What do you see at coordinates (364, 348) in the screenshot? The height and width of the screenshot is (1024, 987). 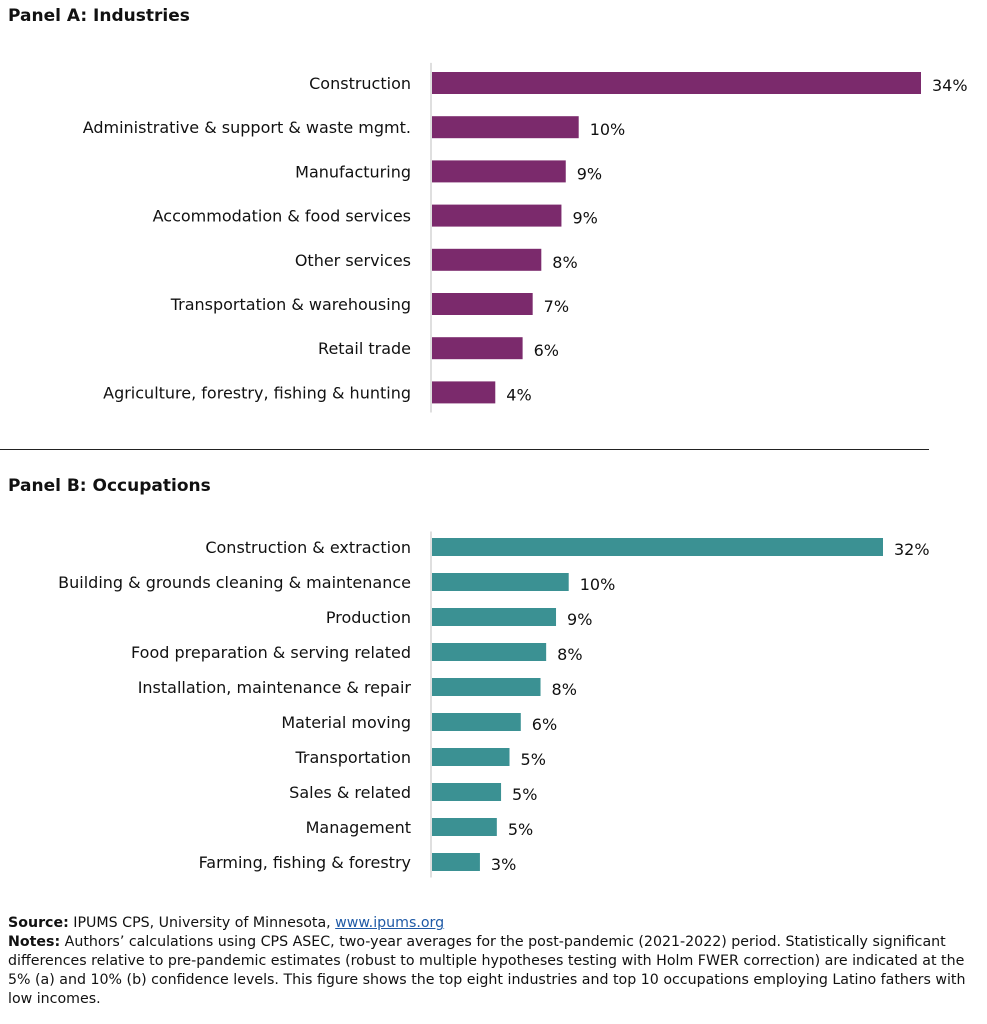 I see `category-label: Retail trade` at bounding box center [364, 348].